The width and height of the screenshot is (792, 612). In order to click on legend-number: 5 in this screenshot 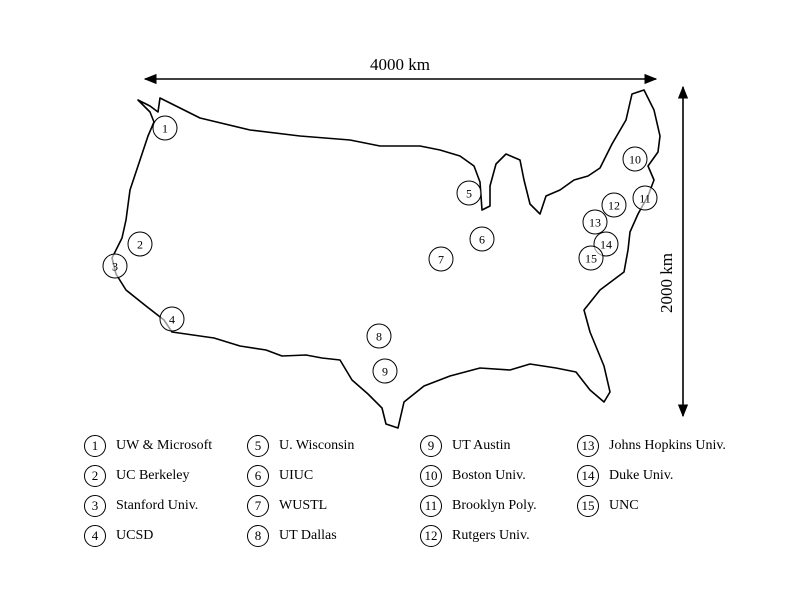, I will do `click(258, 446)`.